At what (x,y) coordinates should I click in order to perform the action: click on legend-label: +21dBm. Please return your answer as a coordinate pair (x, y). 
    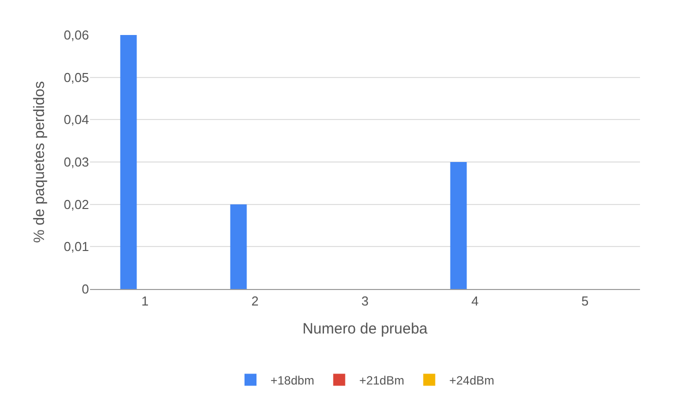
    Looking at the image, I should click on (381, 380).